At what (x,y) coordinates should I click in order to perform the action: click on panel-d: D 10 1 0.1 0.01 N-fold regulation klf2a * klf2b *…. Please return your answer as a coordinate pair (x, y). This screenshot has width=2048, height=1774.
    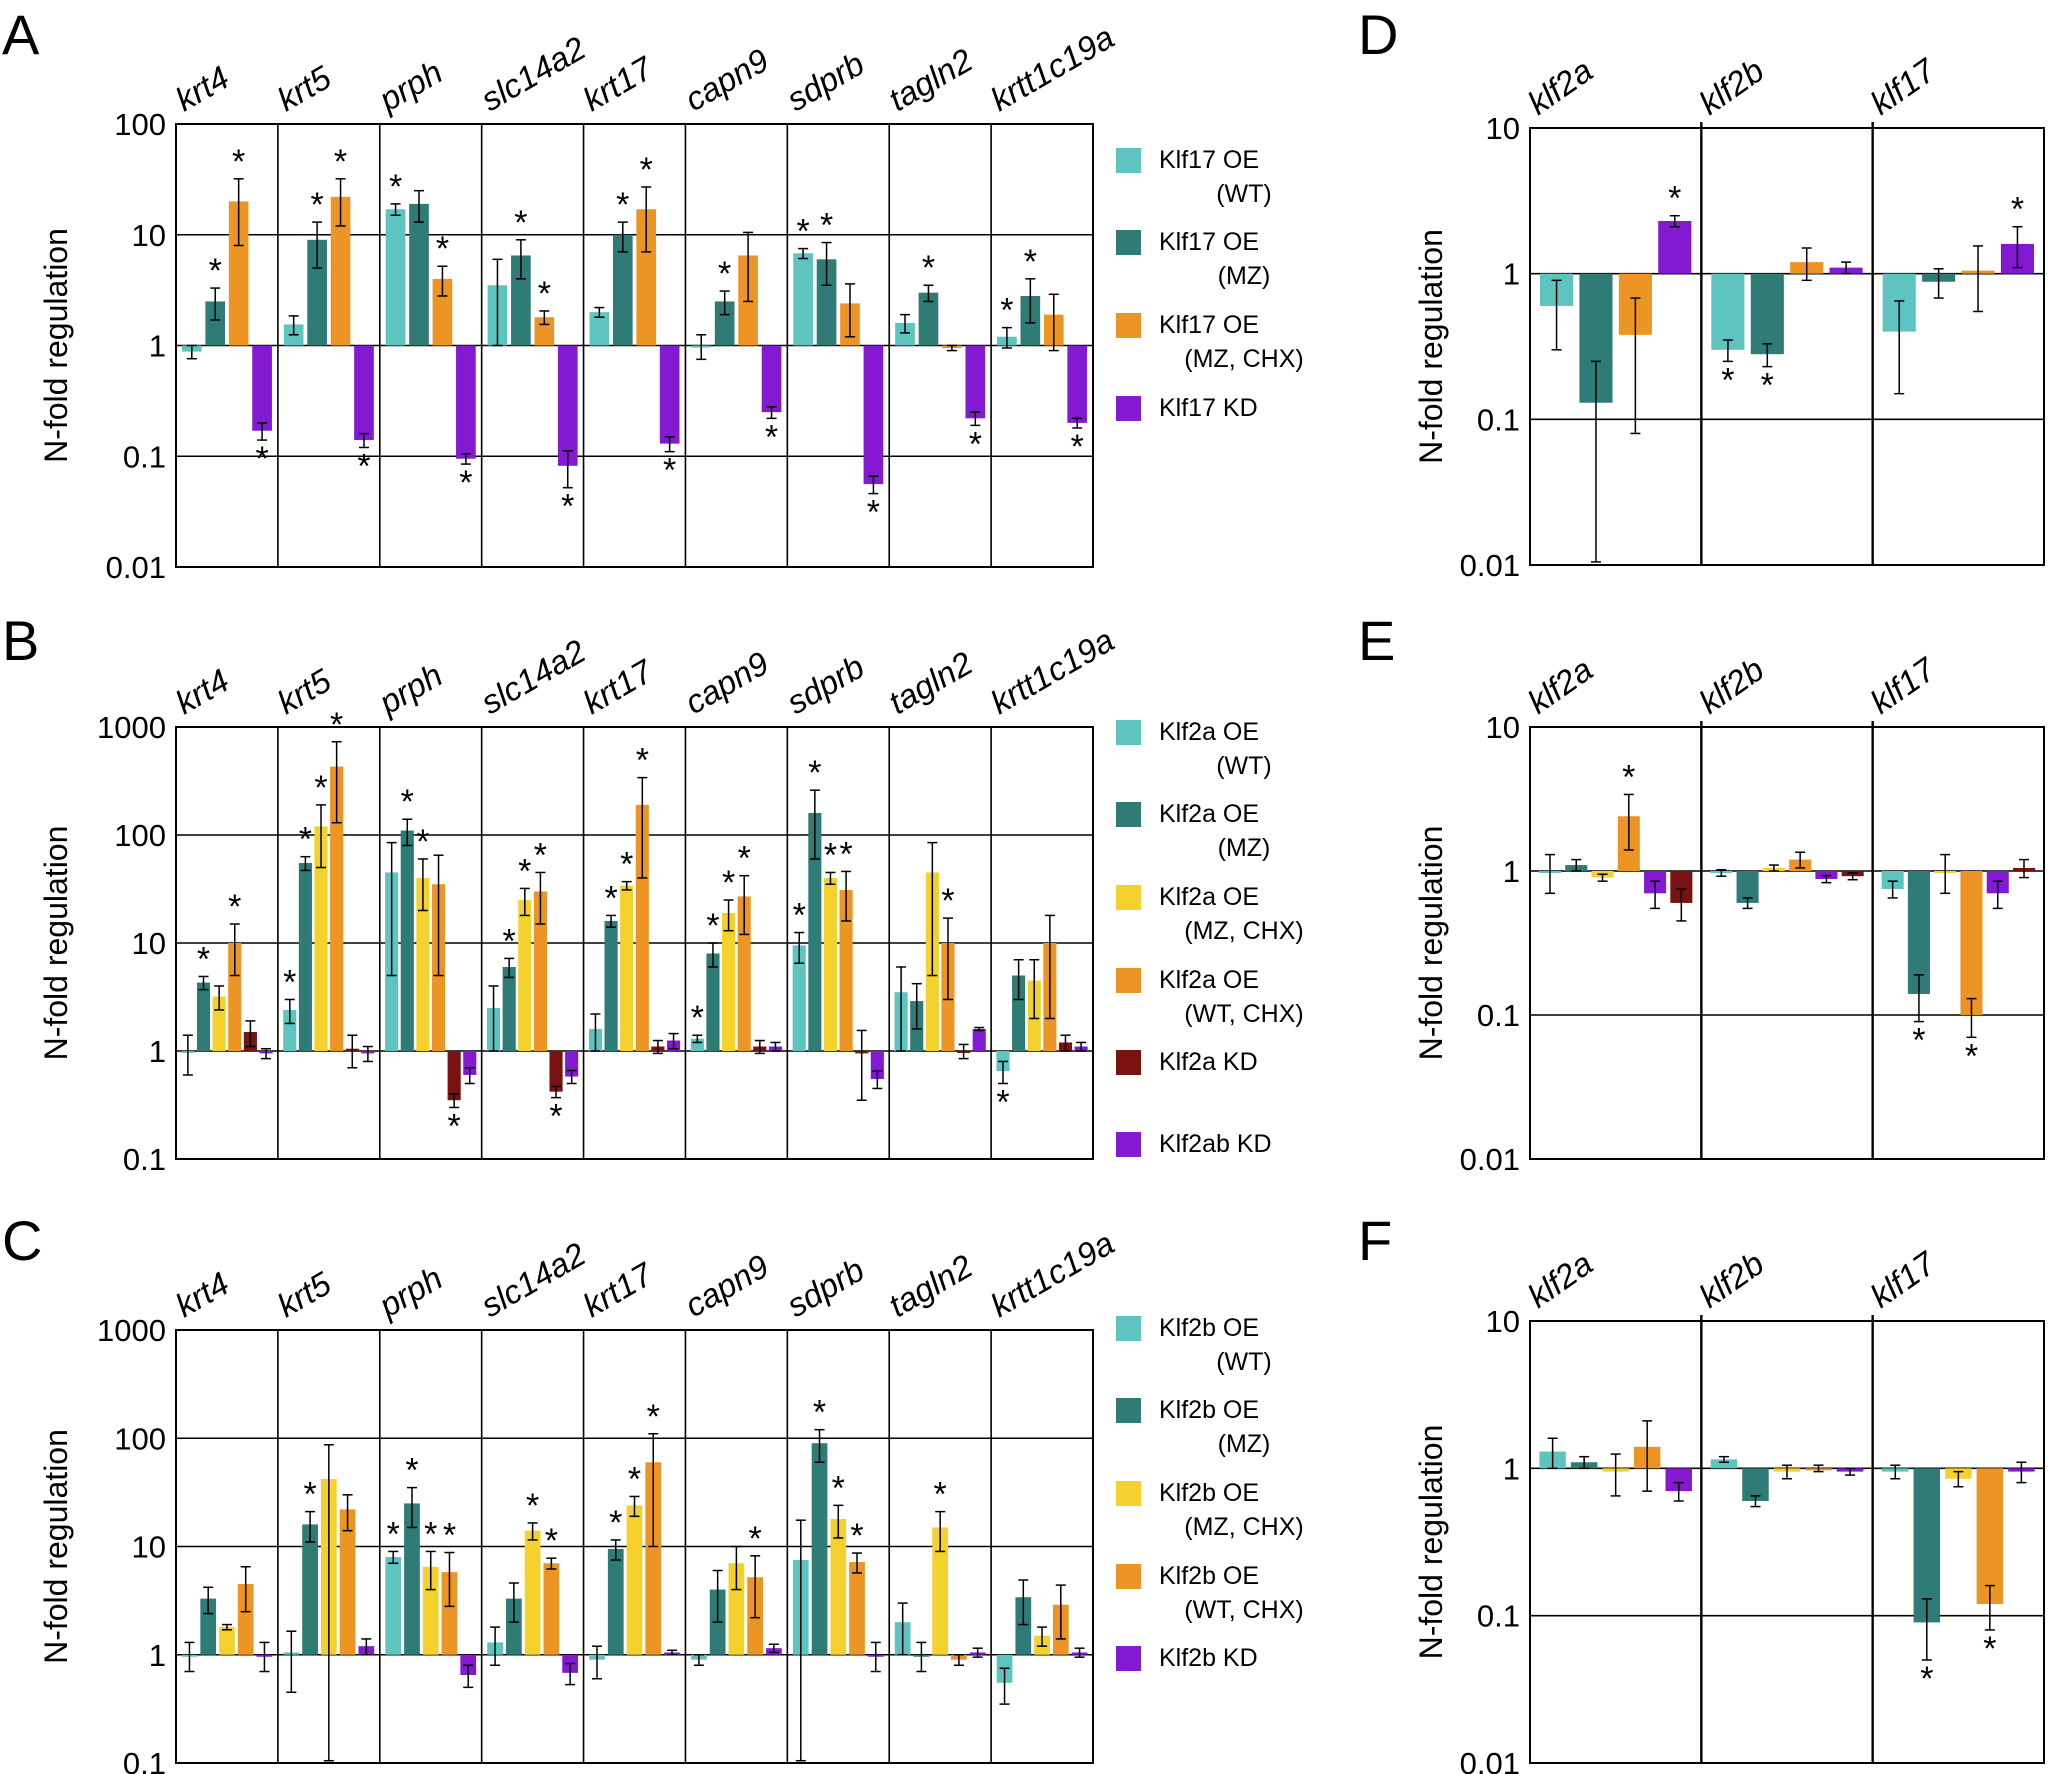
    Looking at the image, I should click on (1701, 293).